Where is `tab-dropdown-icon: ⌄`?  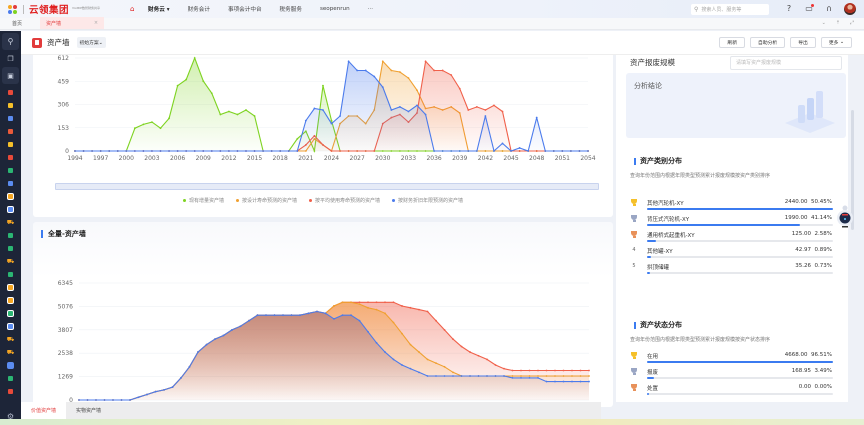
tab-dropdown-icon: ⌄ is located at coordinates (823, 23).